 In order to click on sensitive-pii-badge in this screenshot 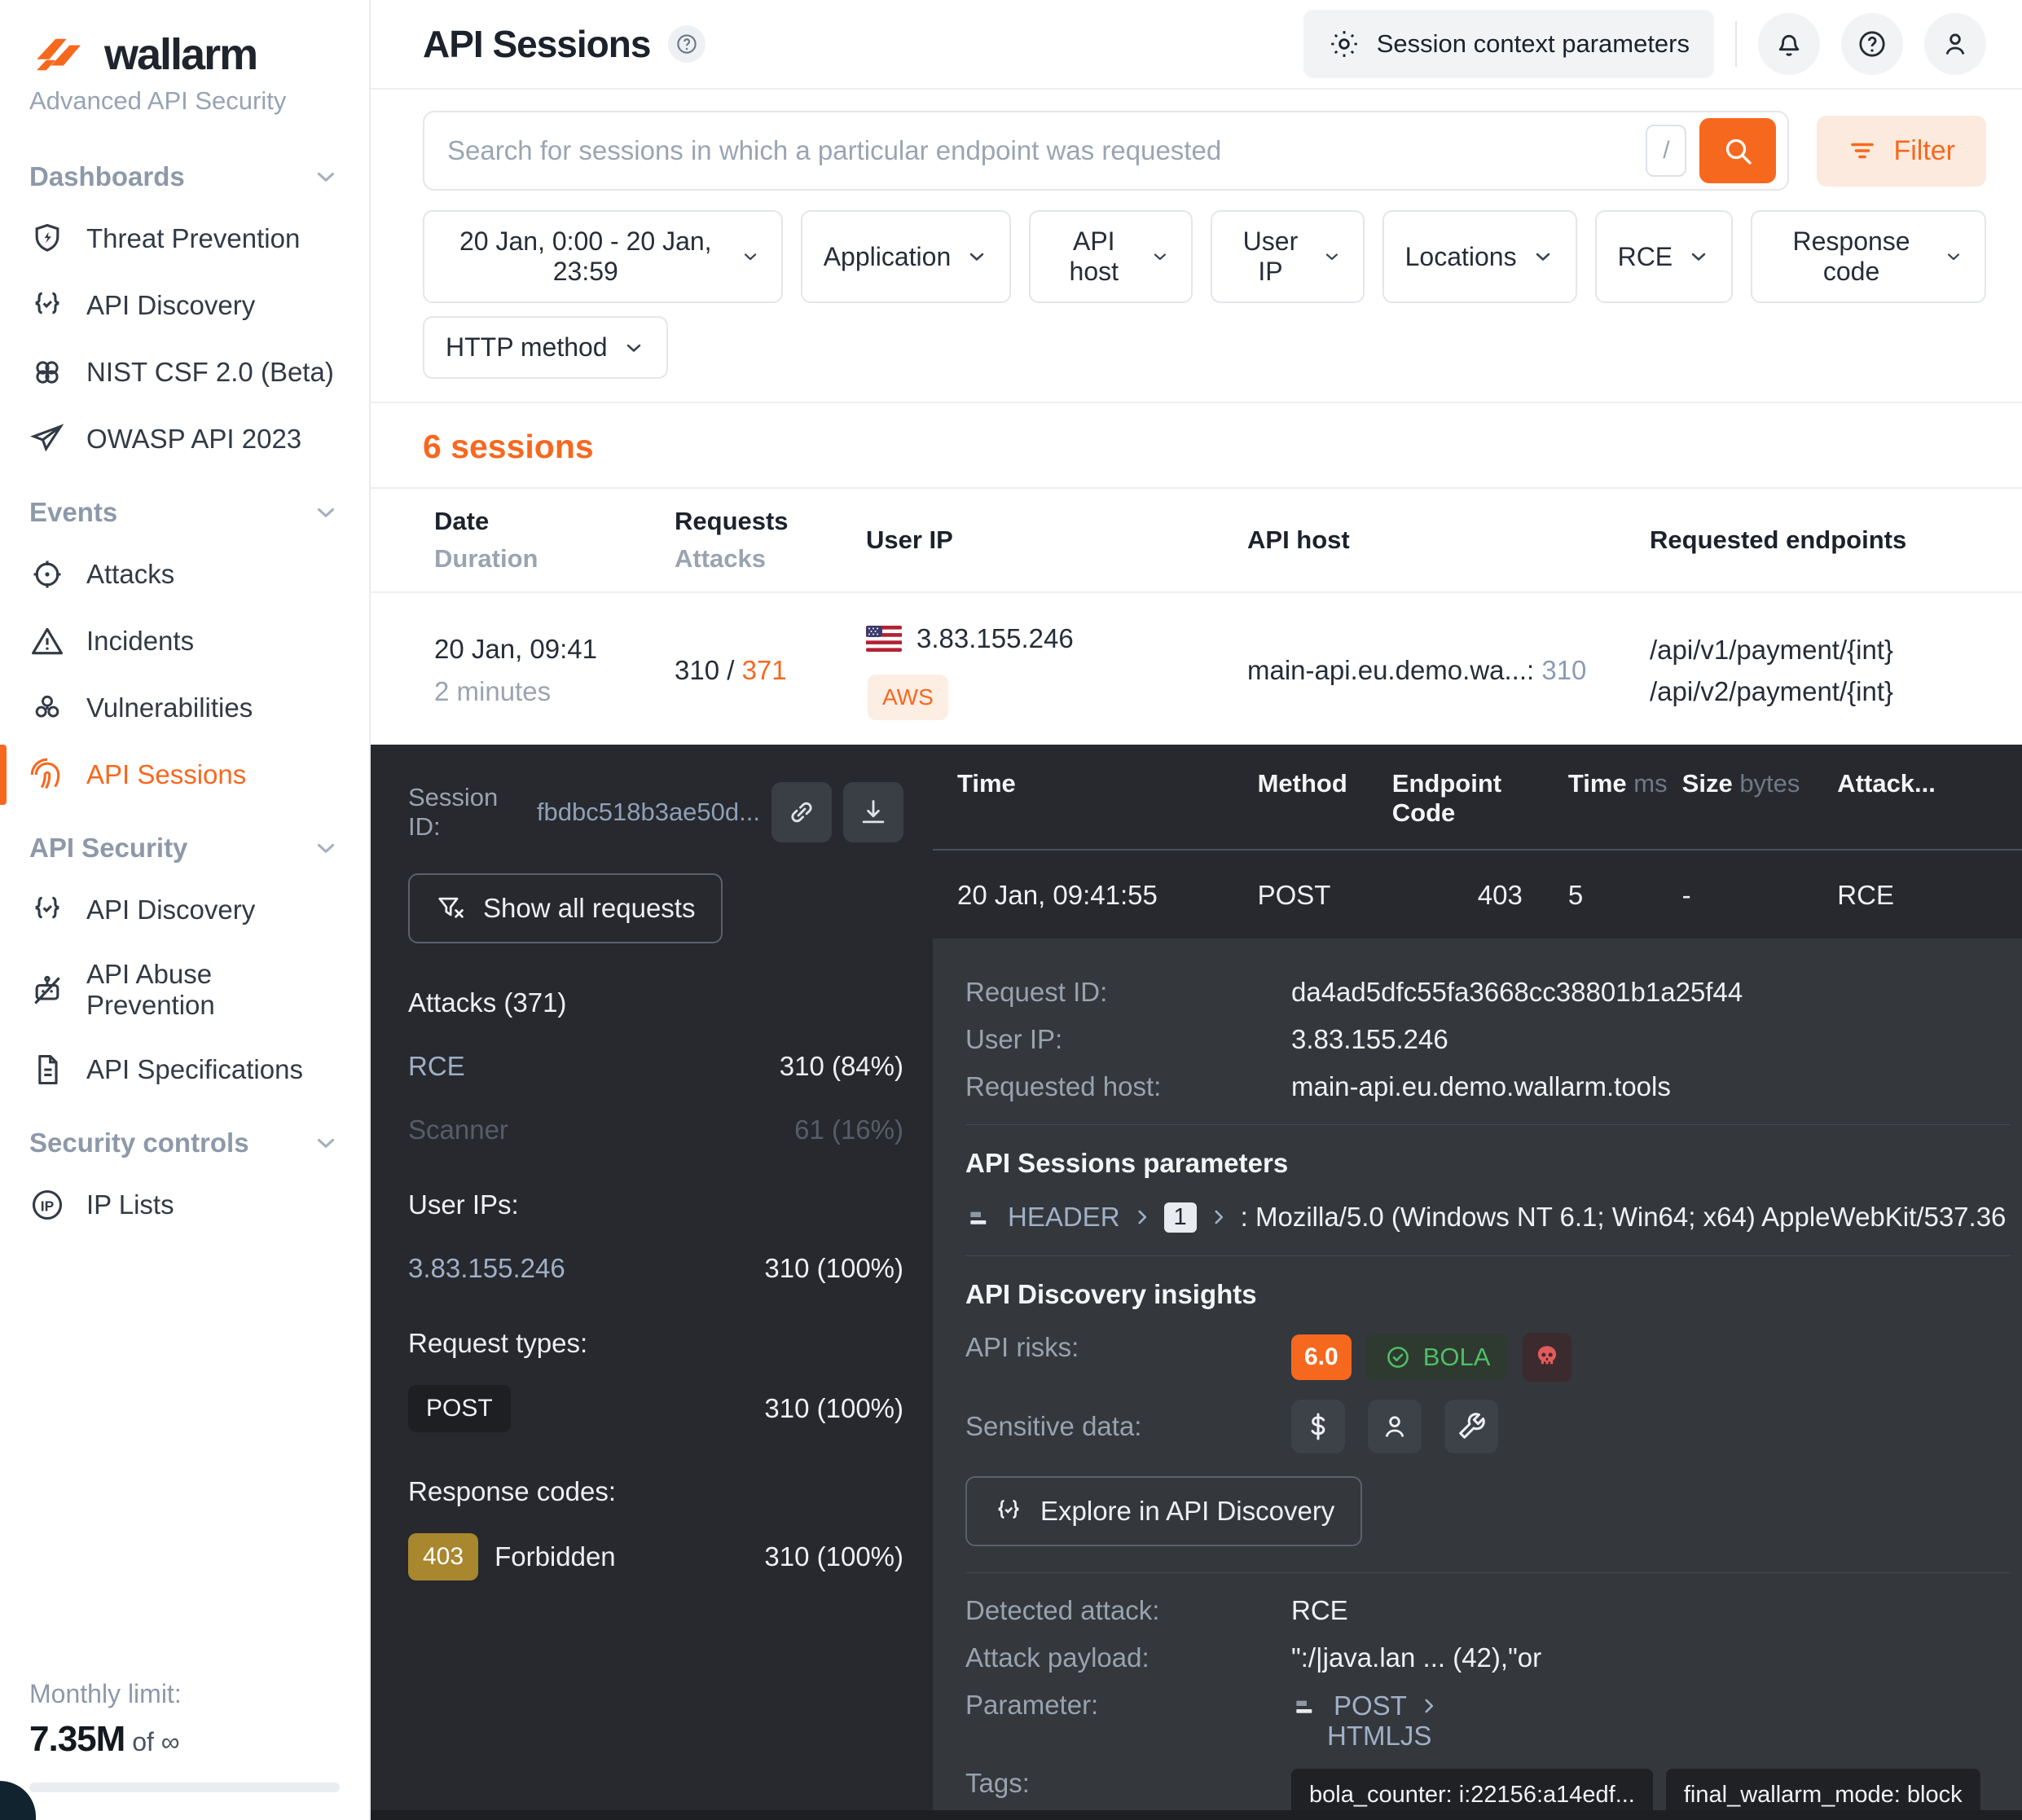, I will do `click(1395, 1427)`.